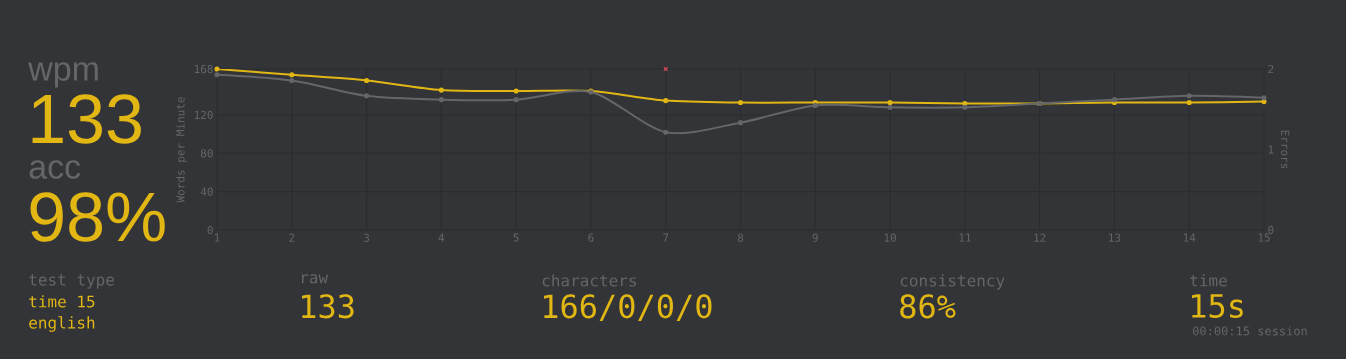 This screenshot has height=359, width=1346. I want to click on text: 166/0/0/0, so click(628, 307).